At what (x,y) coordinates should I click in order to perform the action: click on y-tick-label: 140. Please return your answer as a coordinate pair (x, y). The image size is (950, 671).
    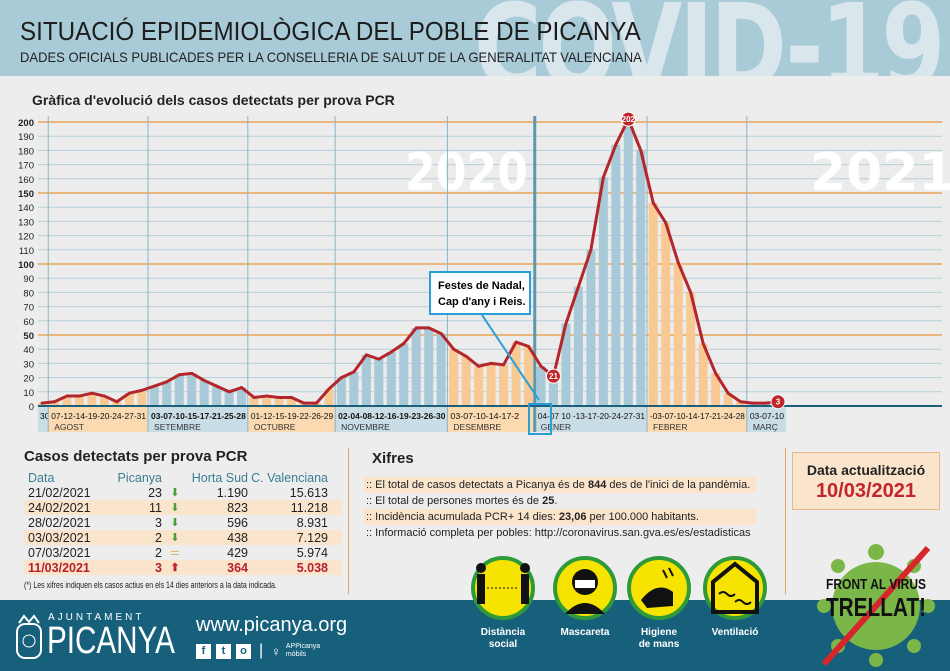
    Looking at the image, I should click on (26, 208).